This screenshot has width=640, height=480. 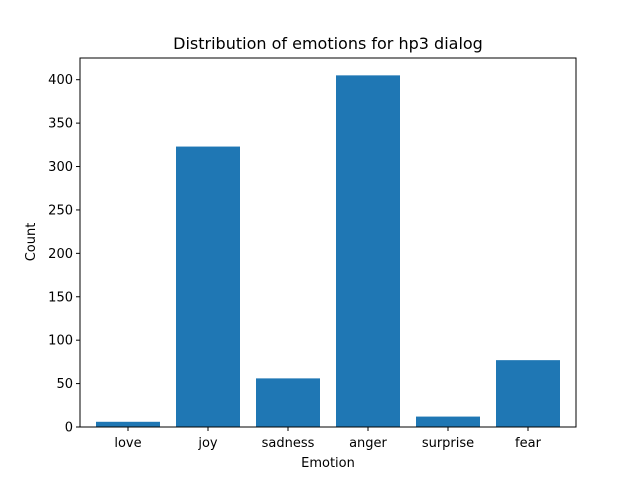 What do you see at coordinates (69, 428) in the screenshot?
I see `y-tick-label: 0` at bounding box center [69, 428].